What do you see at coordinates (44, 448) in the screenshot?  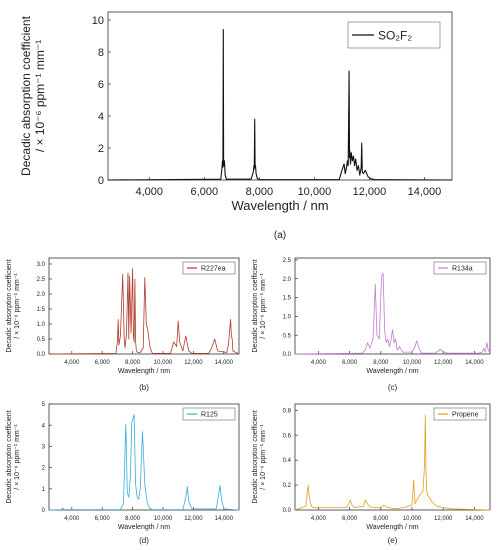 I see `y-tick-label: 3` at bounding box center [44, 448].